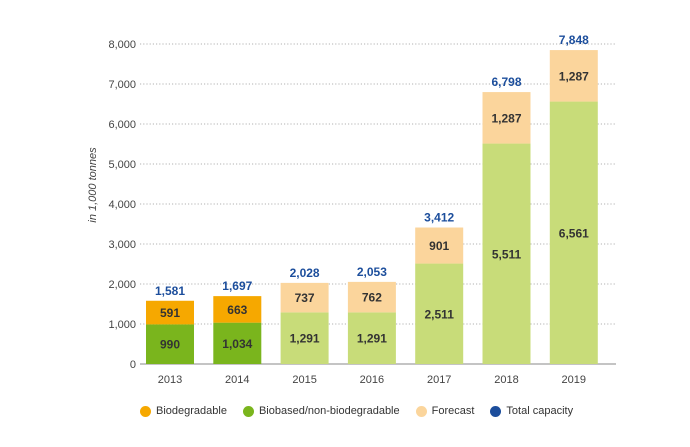  What do you see at coordinates (574, 40) in the screenshot?
I see `total-capacity-label: 7,848` at bounding box center [574, 40].